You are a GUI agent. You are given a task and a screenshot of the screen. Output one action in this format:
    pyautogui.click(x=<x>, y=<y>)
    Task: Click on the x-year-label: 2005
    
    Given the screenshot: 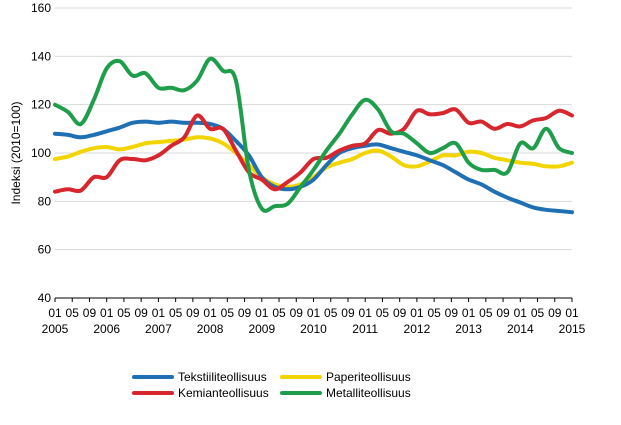 What is the action you would take?
    pyautogui.click(x=55, y=329)
    